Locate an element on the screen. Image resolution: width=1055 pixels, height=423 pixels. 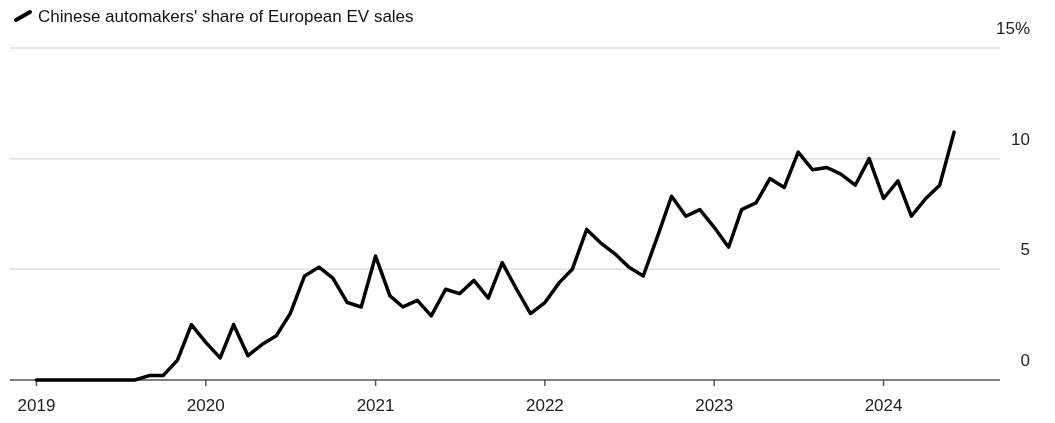
x-tick-label: 2021 is located at coordinates (375, 405).